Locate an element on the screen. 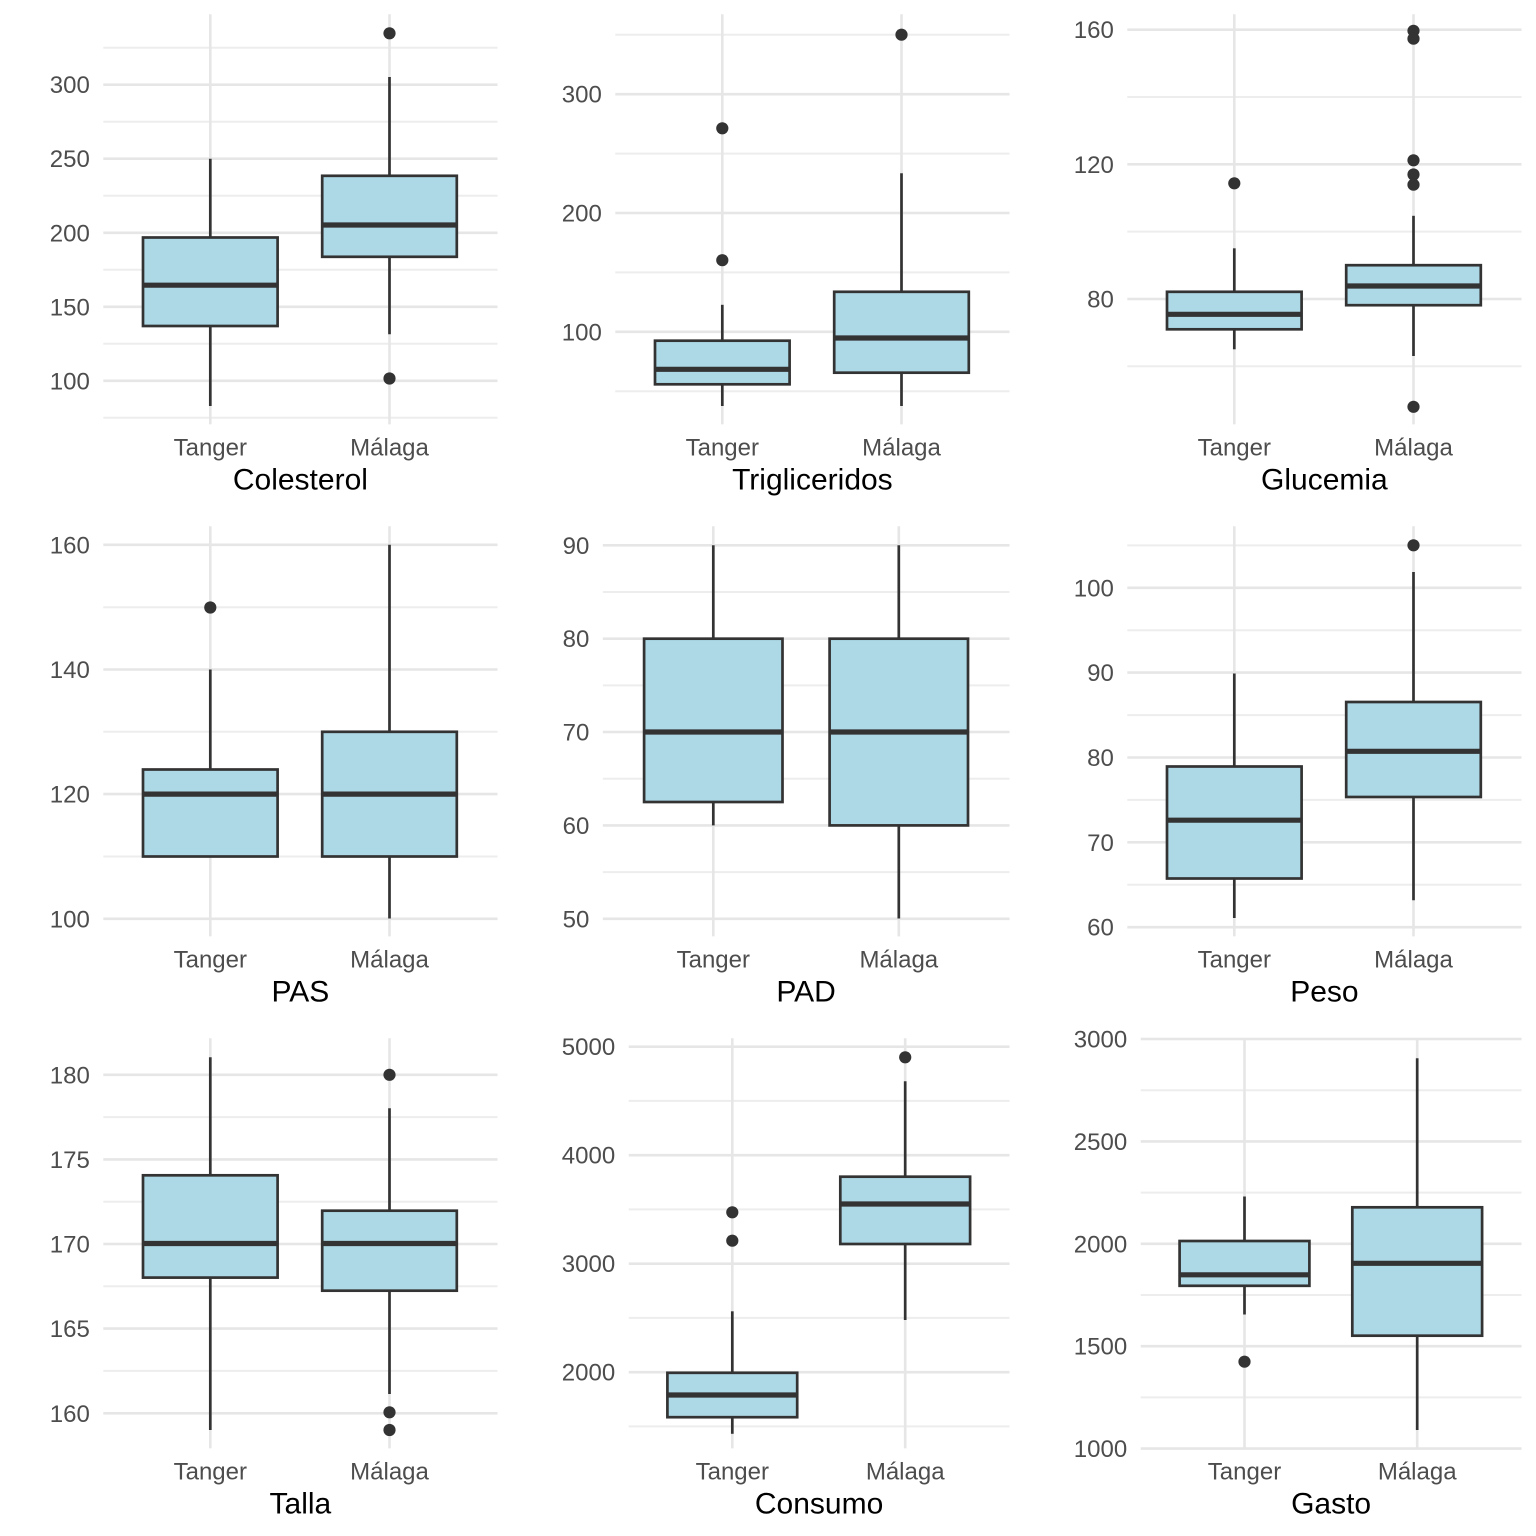  svg-text: 180 is located at coordinates (70, 1075).